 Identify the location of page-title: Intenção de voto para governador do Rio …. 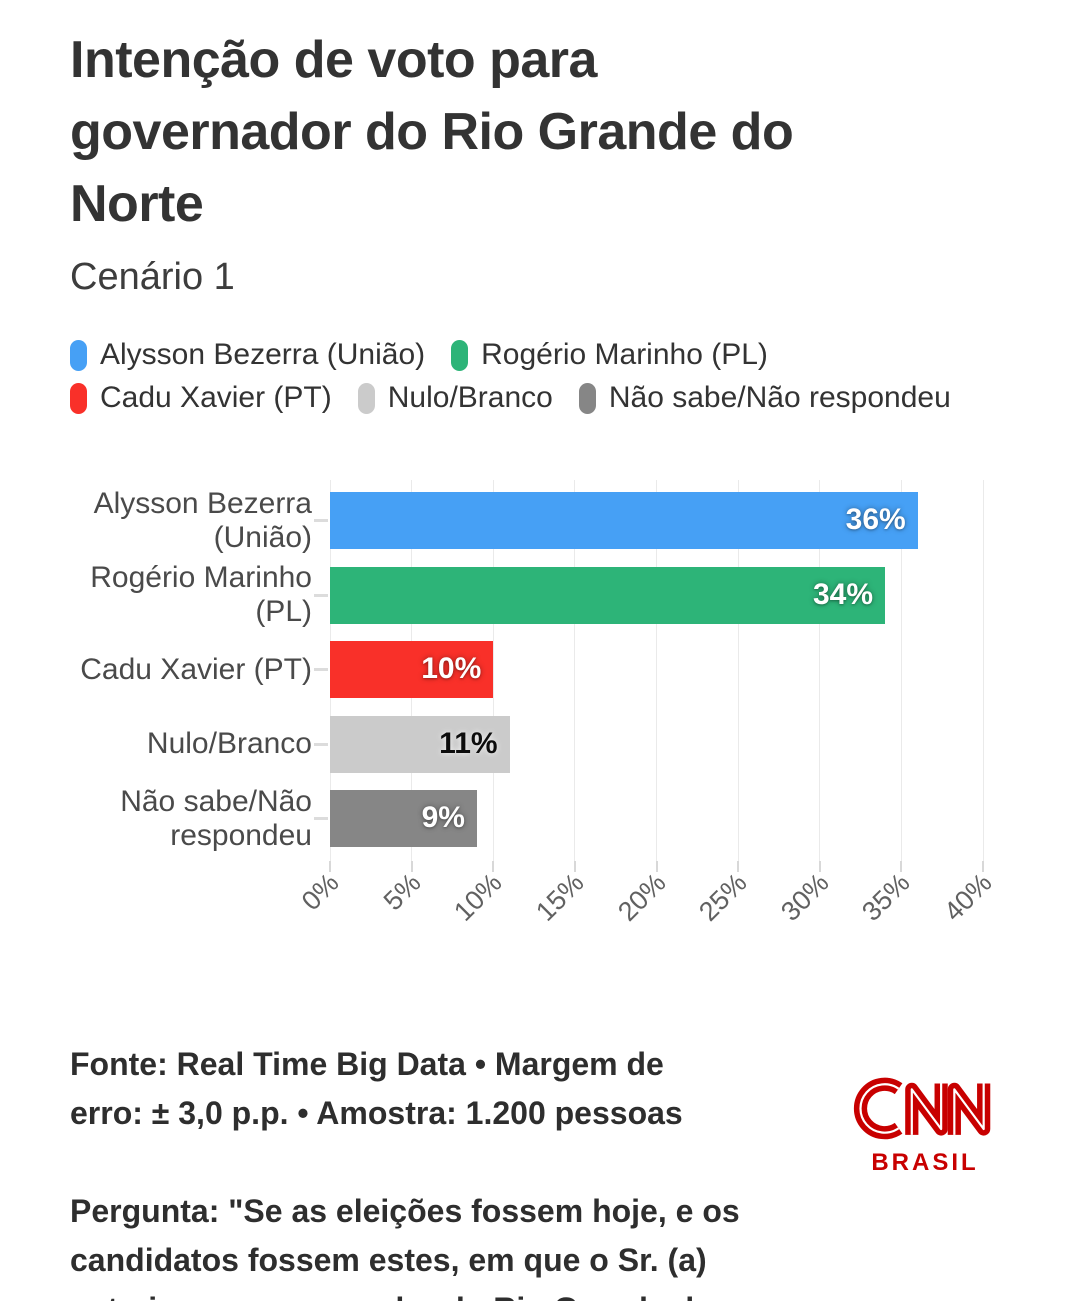
(432, 132).